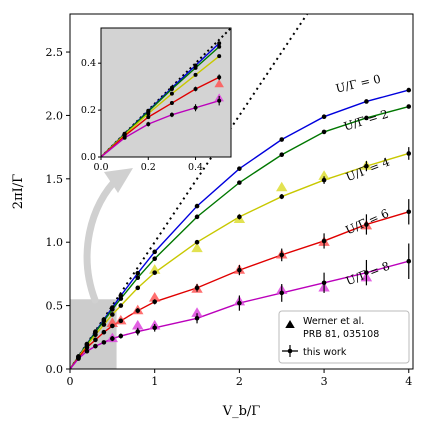 Image resolution: width=436 pixels, height=441 pixels. Describe the element at coordinates (325, 352) in the screenshot. I see `legend-label-1: this work` at that location.